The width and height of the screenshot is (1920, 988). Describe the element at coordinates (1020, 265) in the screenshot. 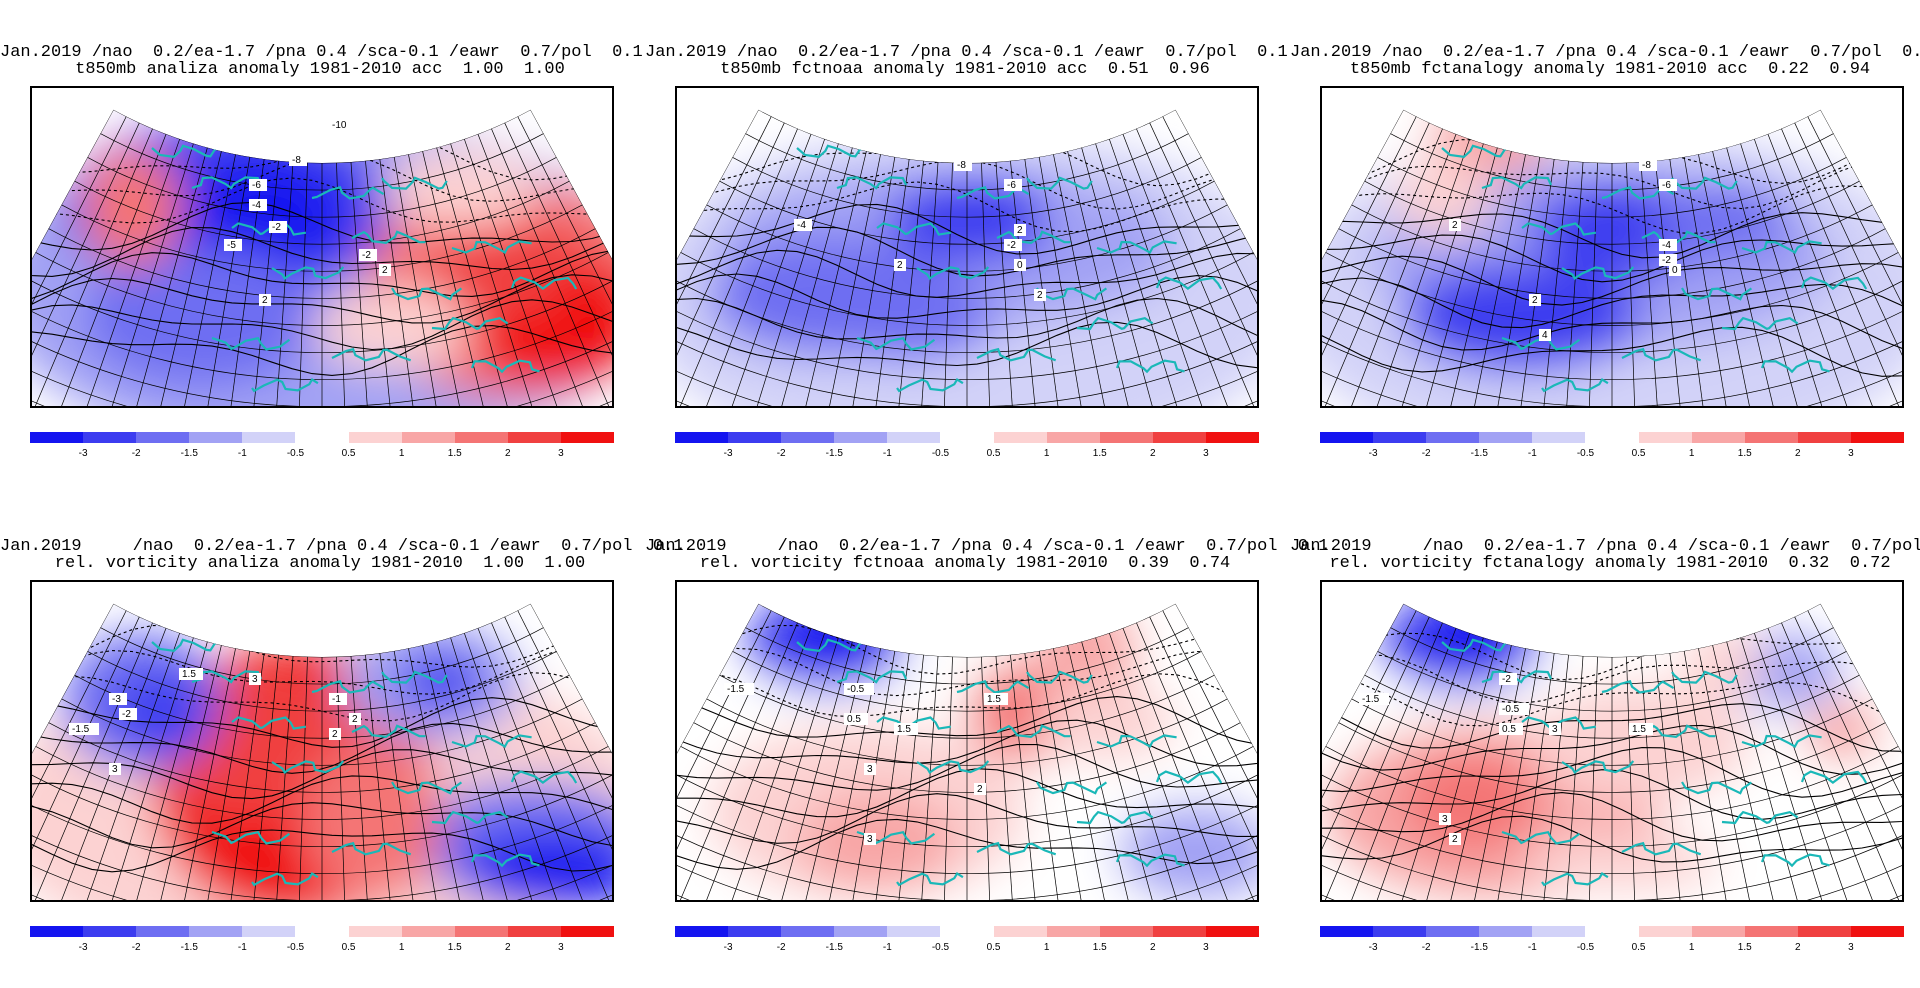

I see `svg-text: 0` at that location.